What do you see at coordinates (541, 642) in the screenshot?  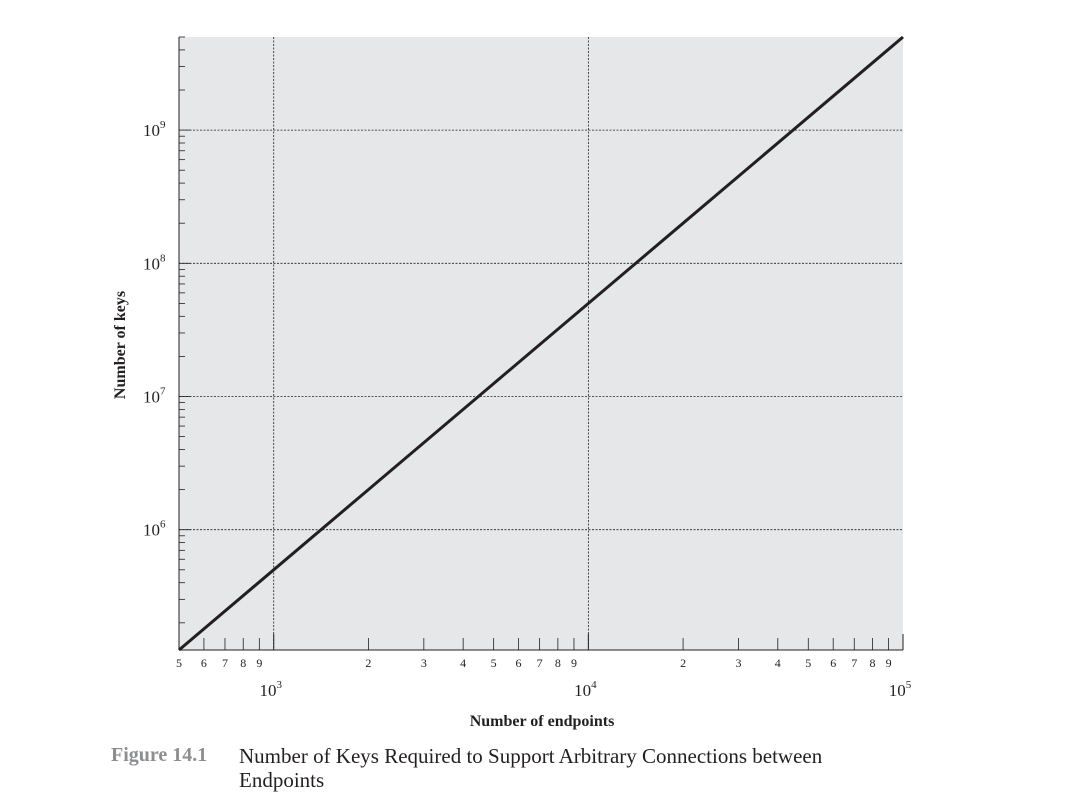 I see `x-ticks` at bounding box center [541, 642].